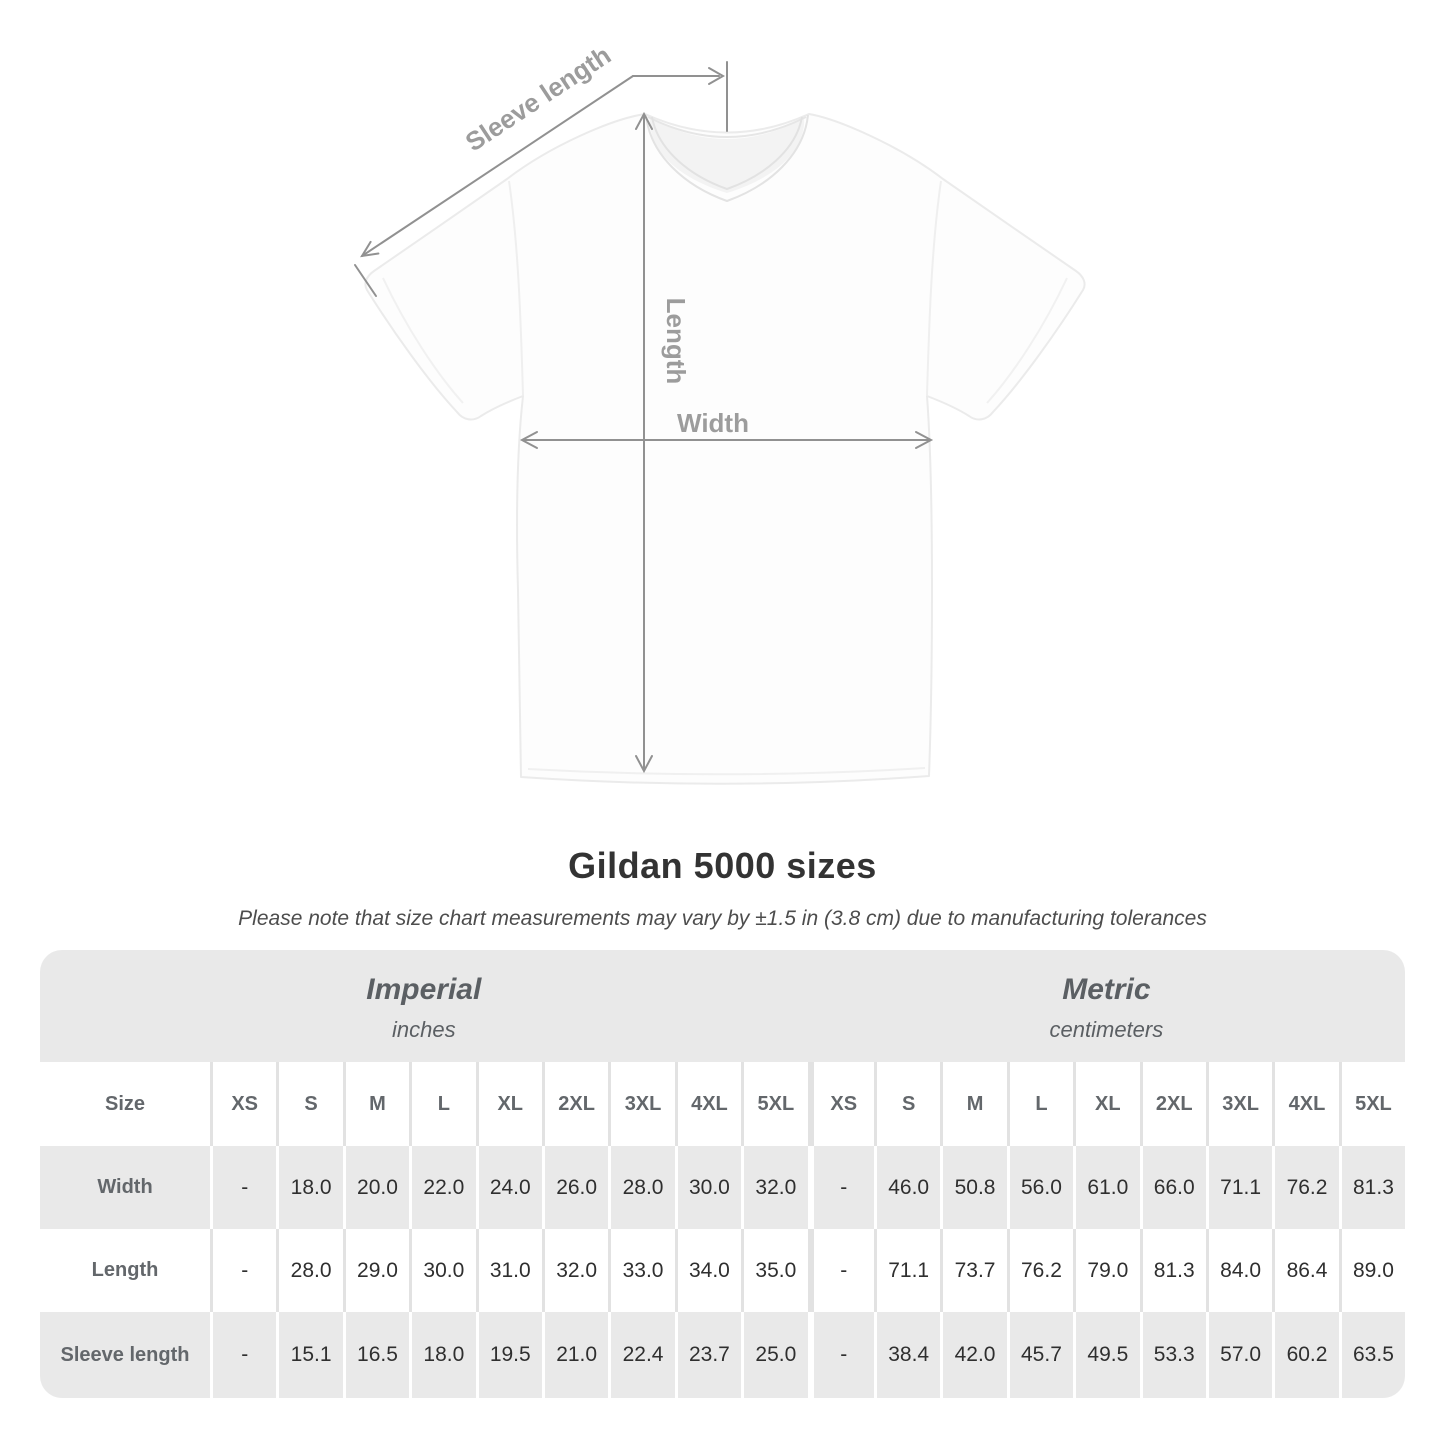  Describe the element at coordinates (508, 1270) in the screenshot. I see `measurement-cell: 31.0` at that location.